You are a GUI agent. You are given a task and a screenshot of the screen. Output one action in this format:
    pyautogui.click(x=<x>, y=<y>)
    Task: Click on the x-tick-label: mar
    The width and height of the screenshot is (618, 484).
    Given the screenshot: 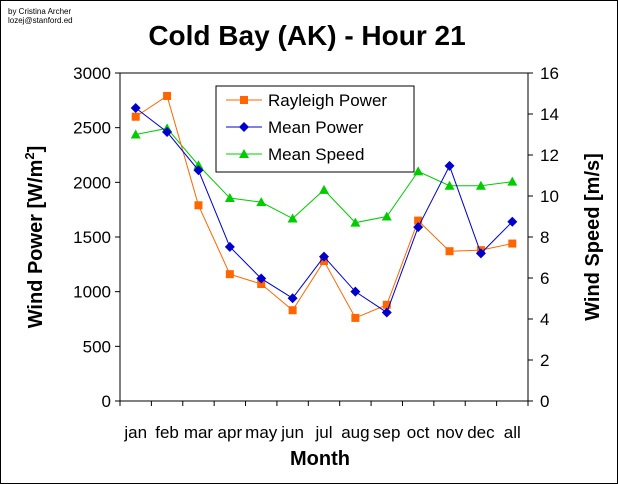 What is the action you would take?
    pyautogui.click(x=199, y=432)
    